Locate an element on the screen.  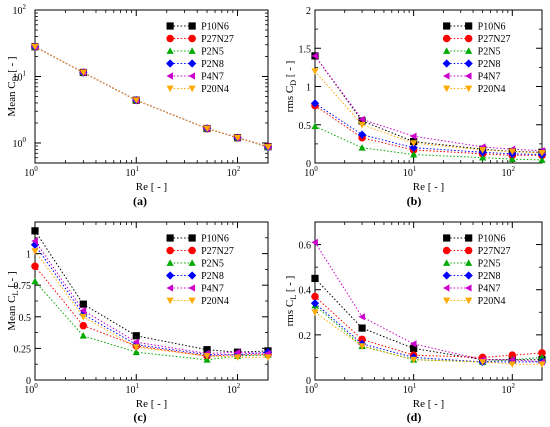
y-tick-label: 0 is located at coordinates (308, 164).